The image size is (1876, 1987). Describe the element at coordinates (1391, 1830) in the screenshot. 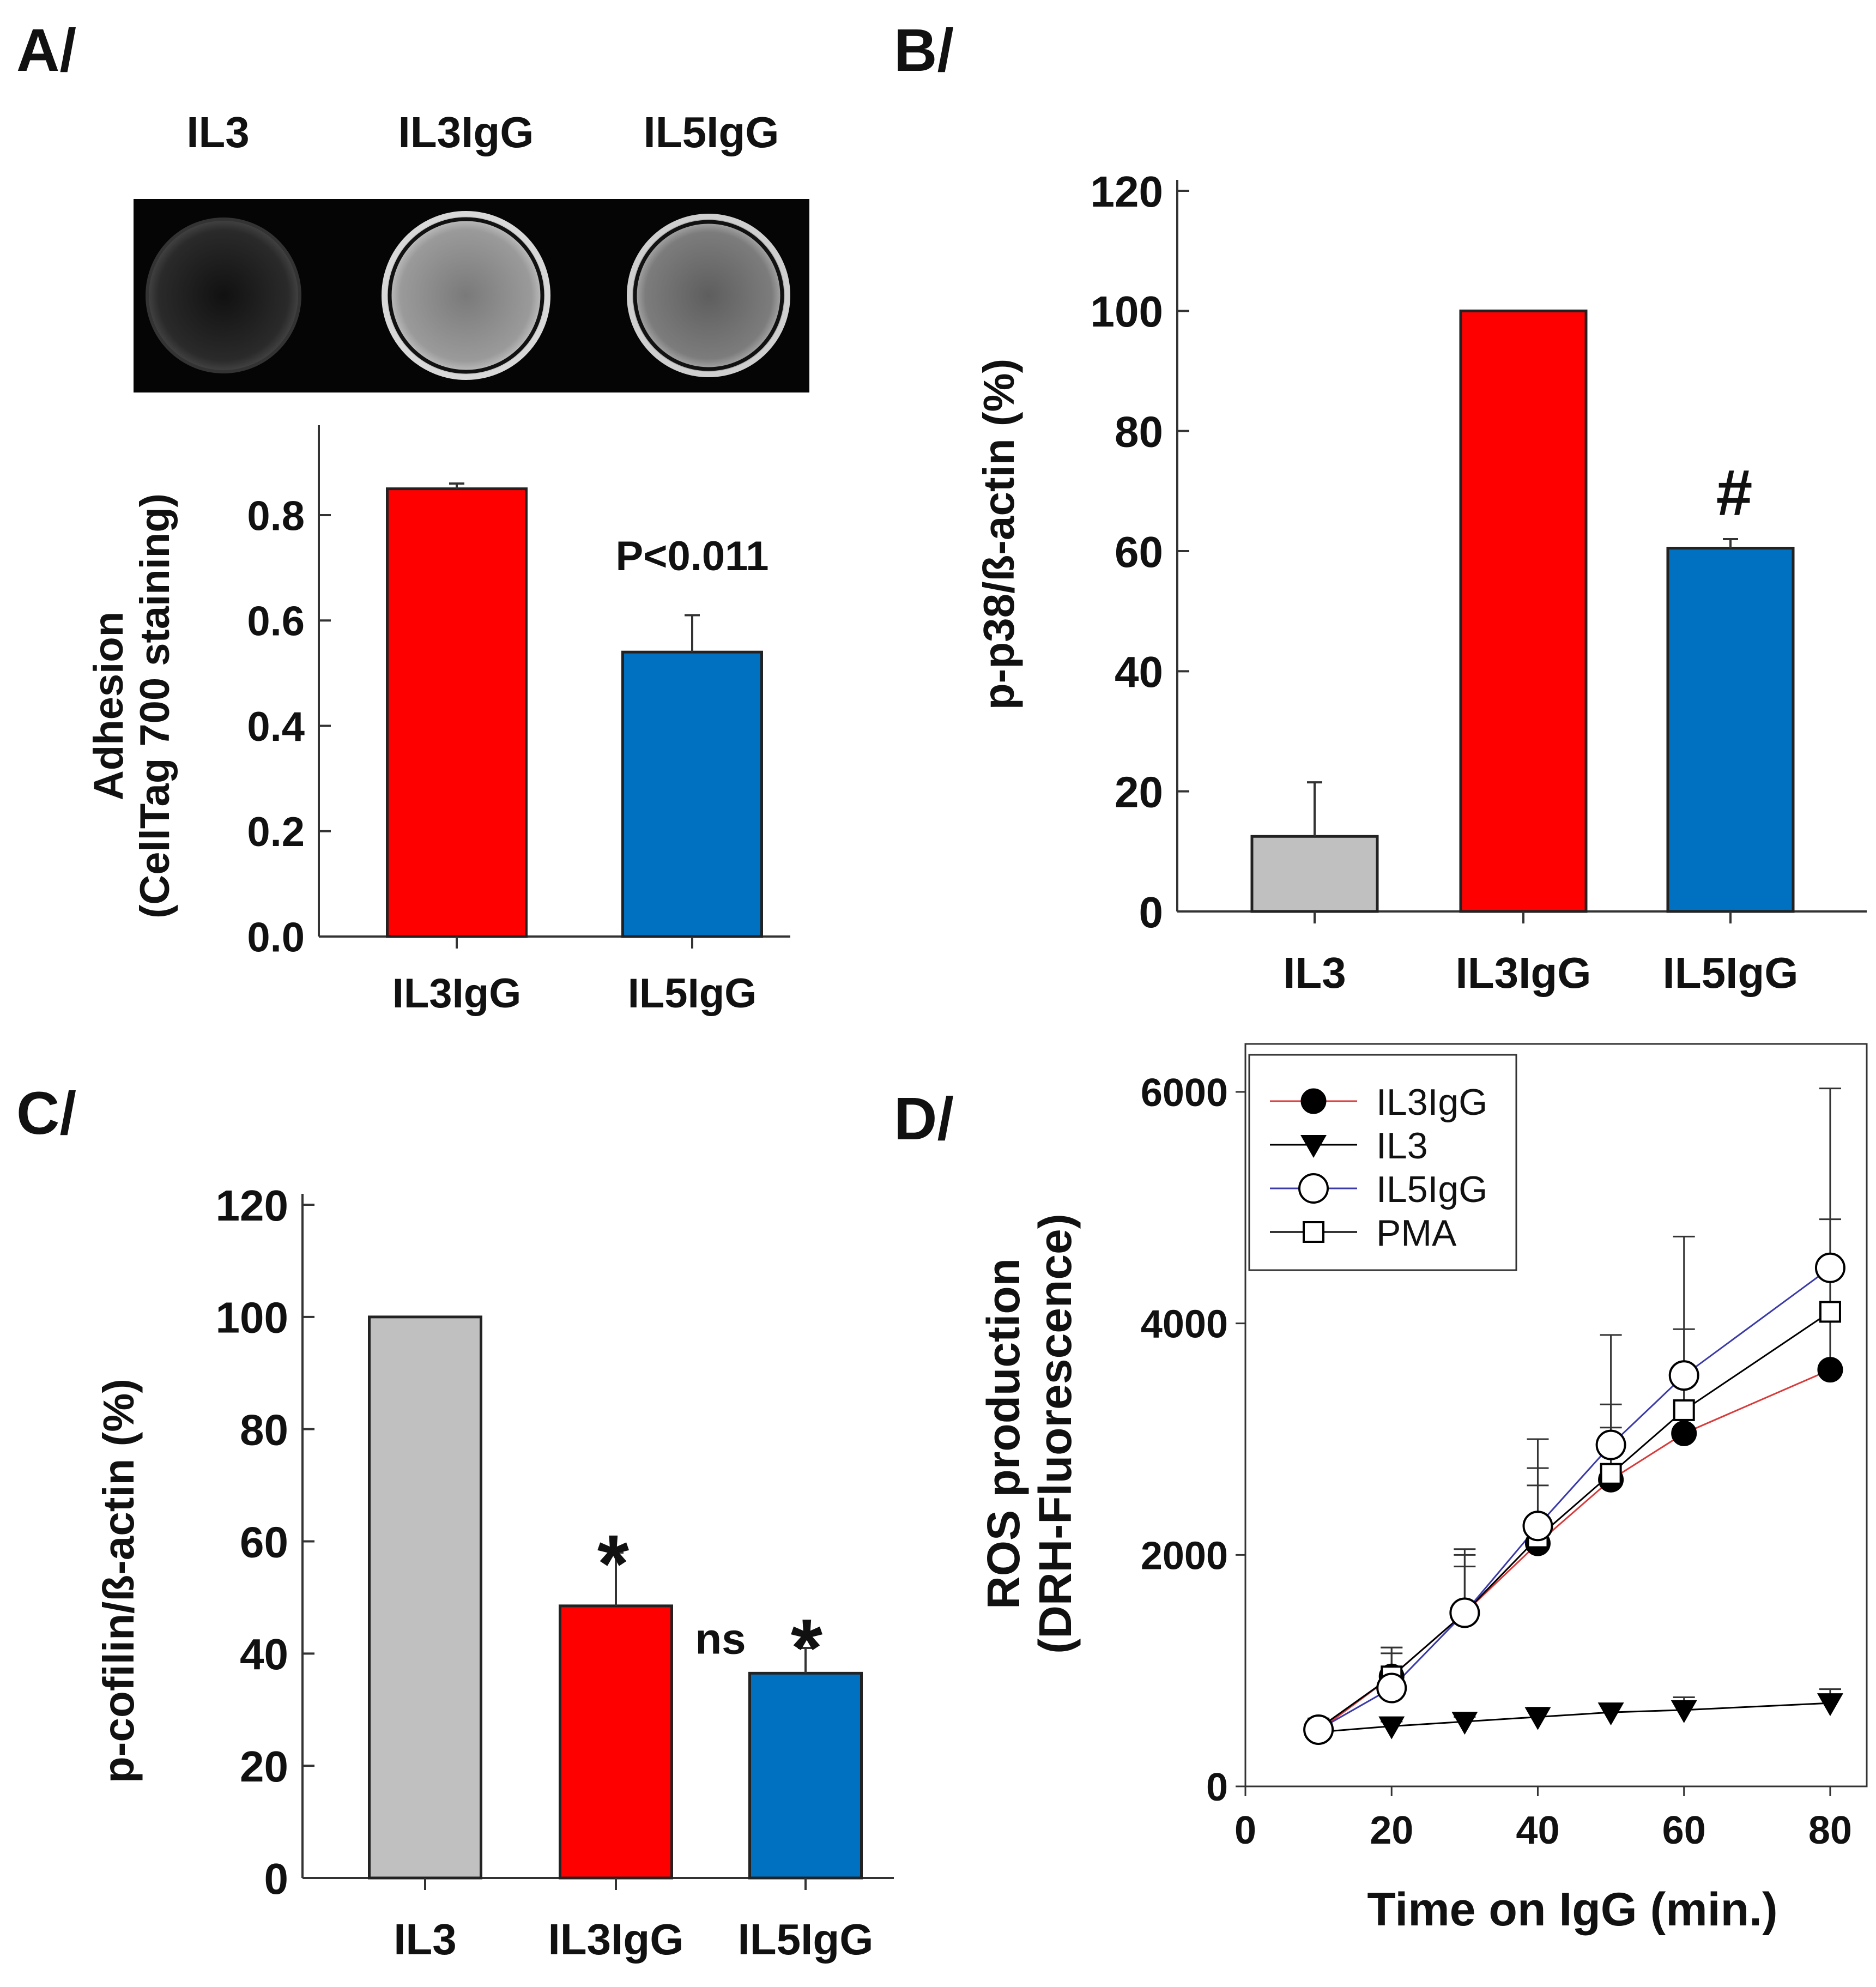

I see `x-tick-label: 20` at that location.